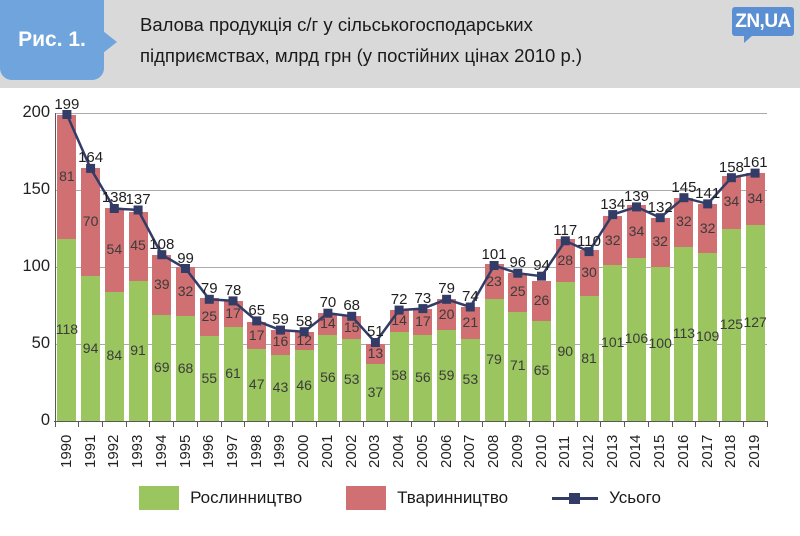 This screenshot has width=800, height=536. Describe the element at coordinates (161, 451) in the screenshot. I see `x-tick-label-text: 1994` at that location.